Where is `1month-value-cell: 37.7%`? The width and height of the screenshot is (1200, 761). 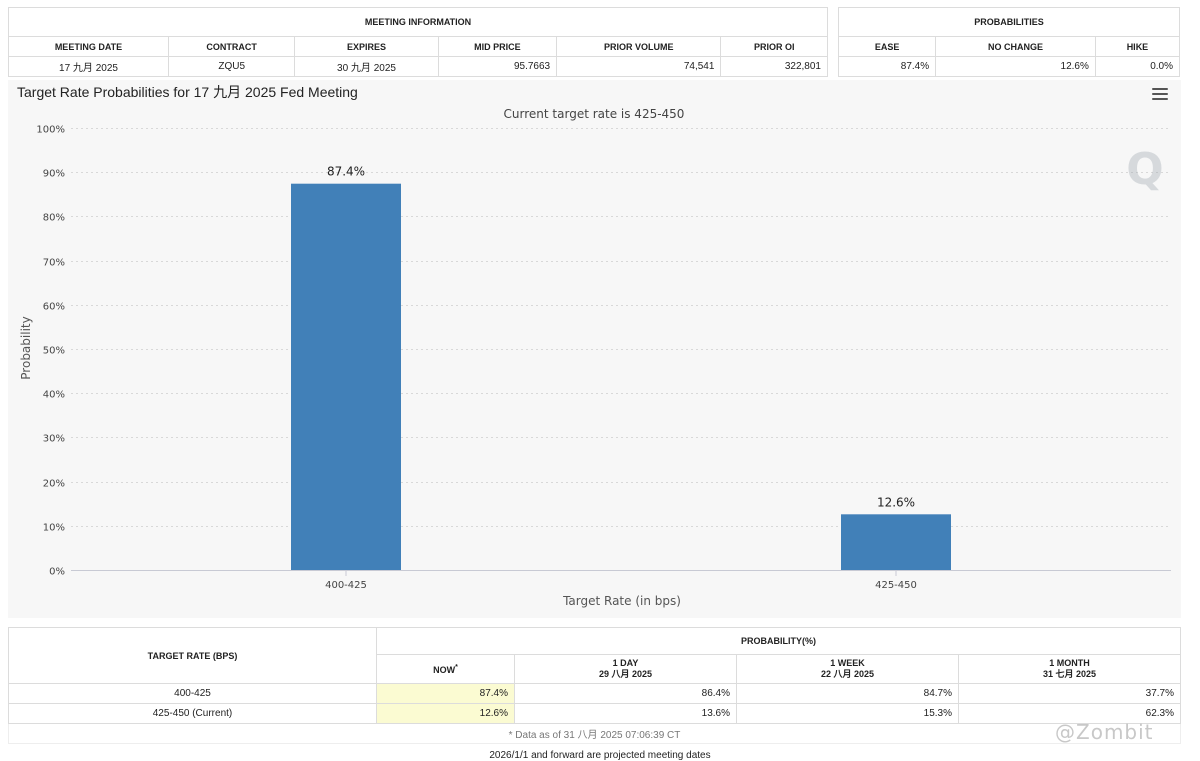
1month-value-cell: 37.7% is located at coordinates (1069, 693).